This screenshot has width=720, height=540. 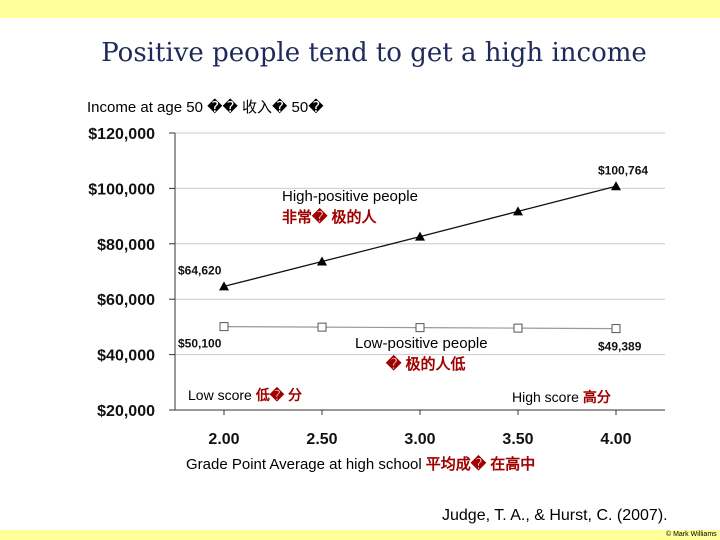 I want to click on x-tick-label: 3.50, so click(x=517, y=439).